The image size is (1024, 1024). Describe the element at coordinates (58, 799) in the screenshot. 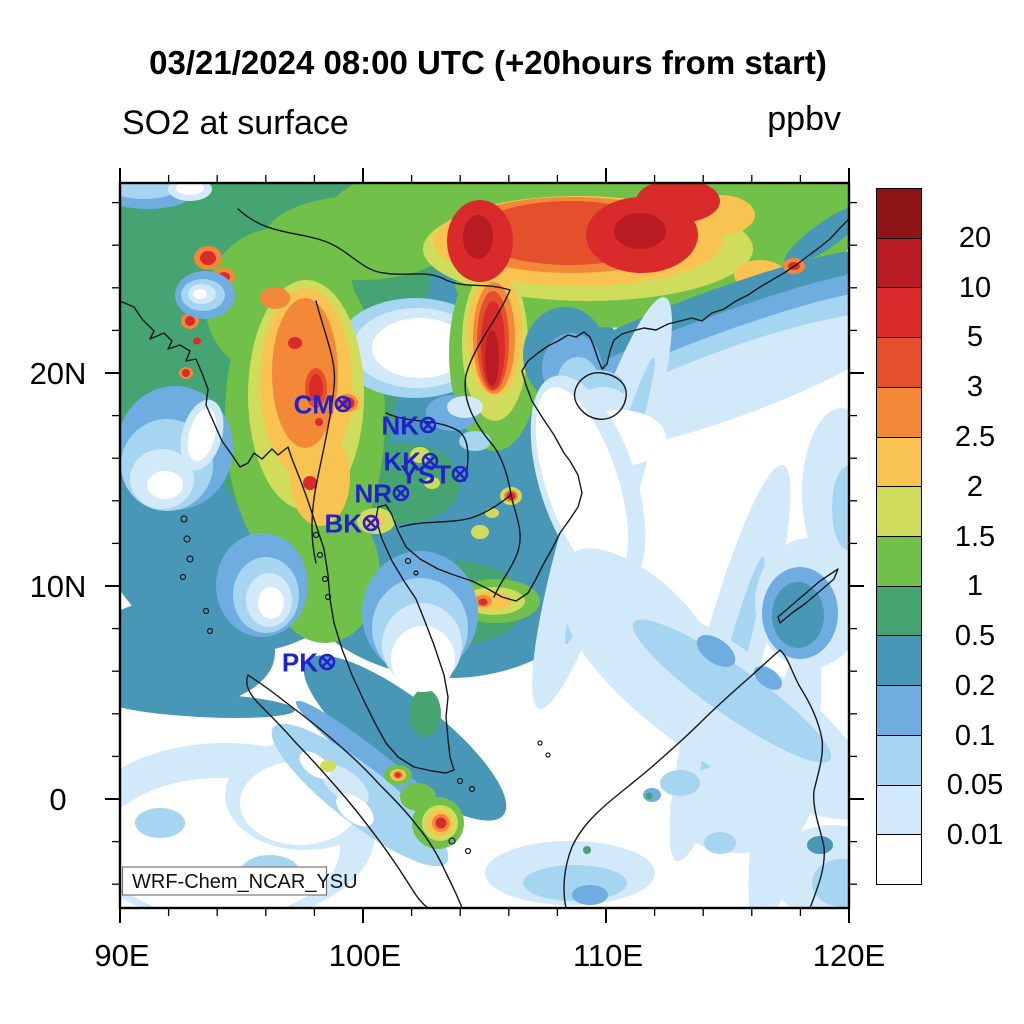

I see `y-tick-label-0: 0` at that location.